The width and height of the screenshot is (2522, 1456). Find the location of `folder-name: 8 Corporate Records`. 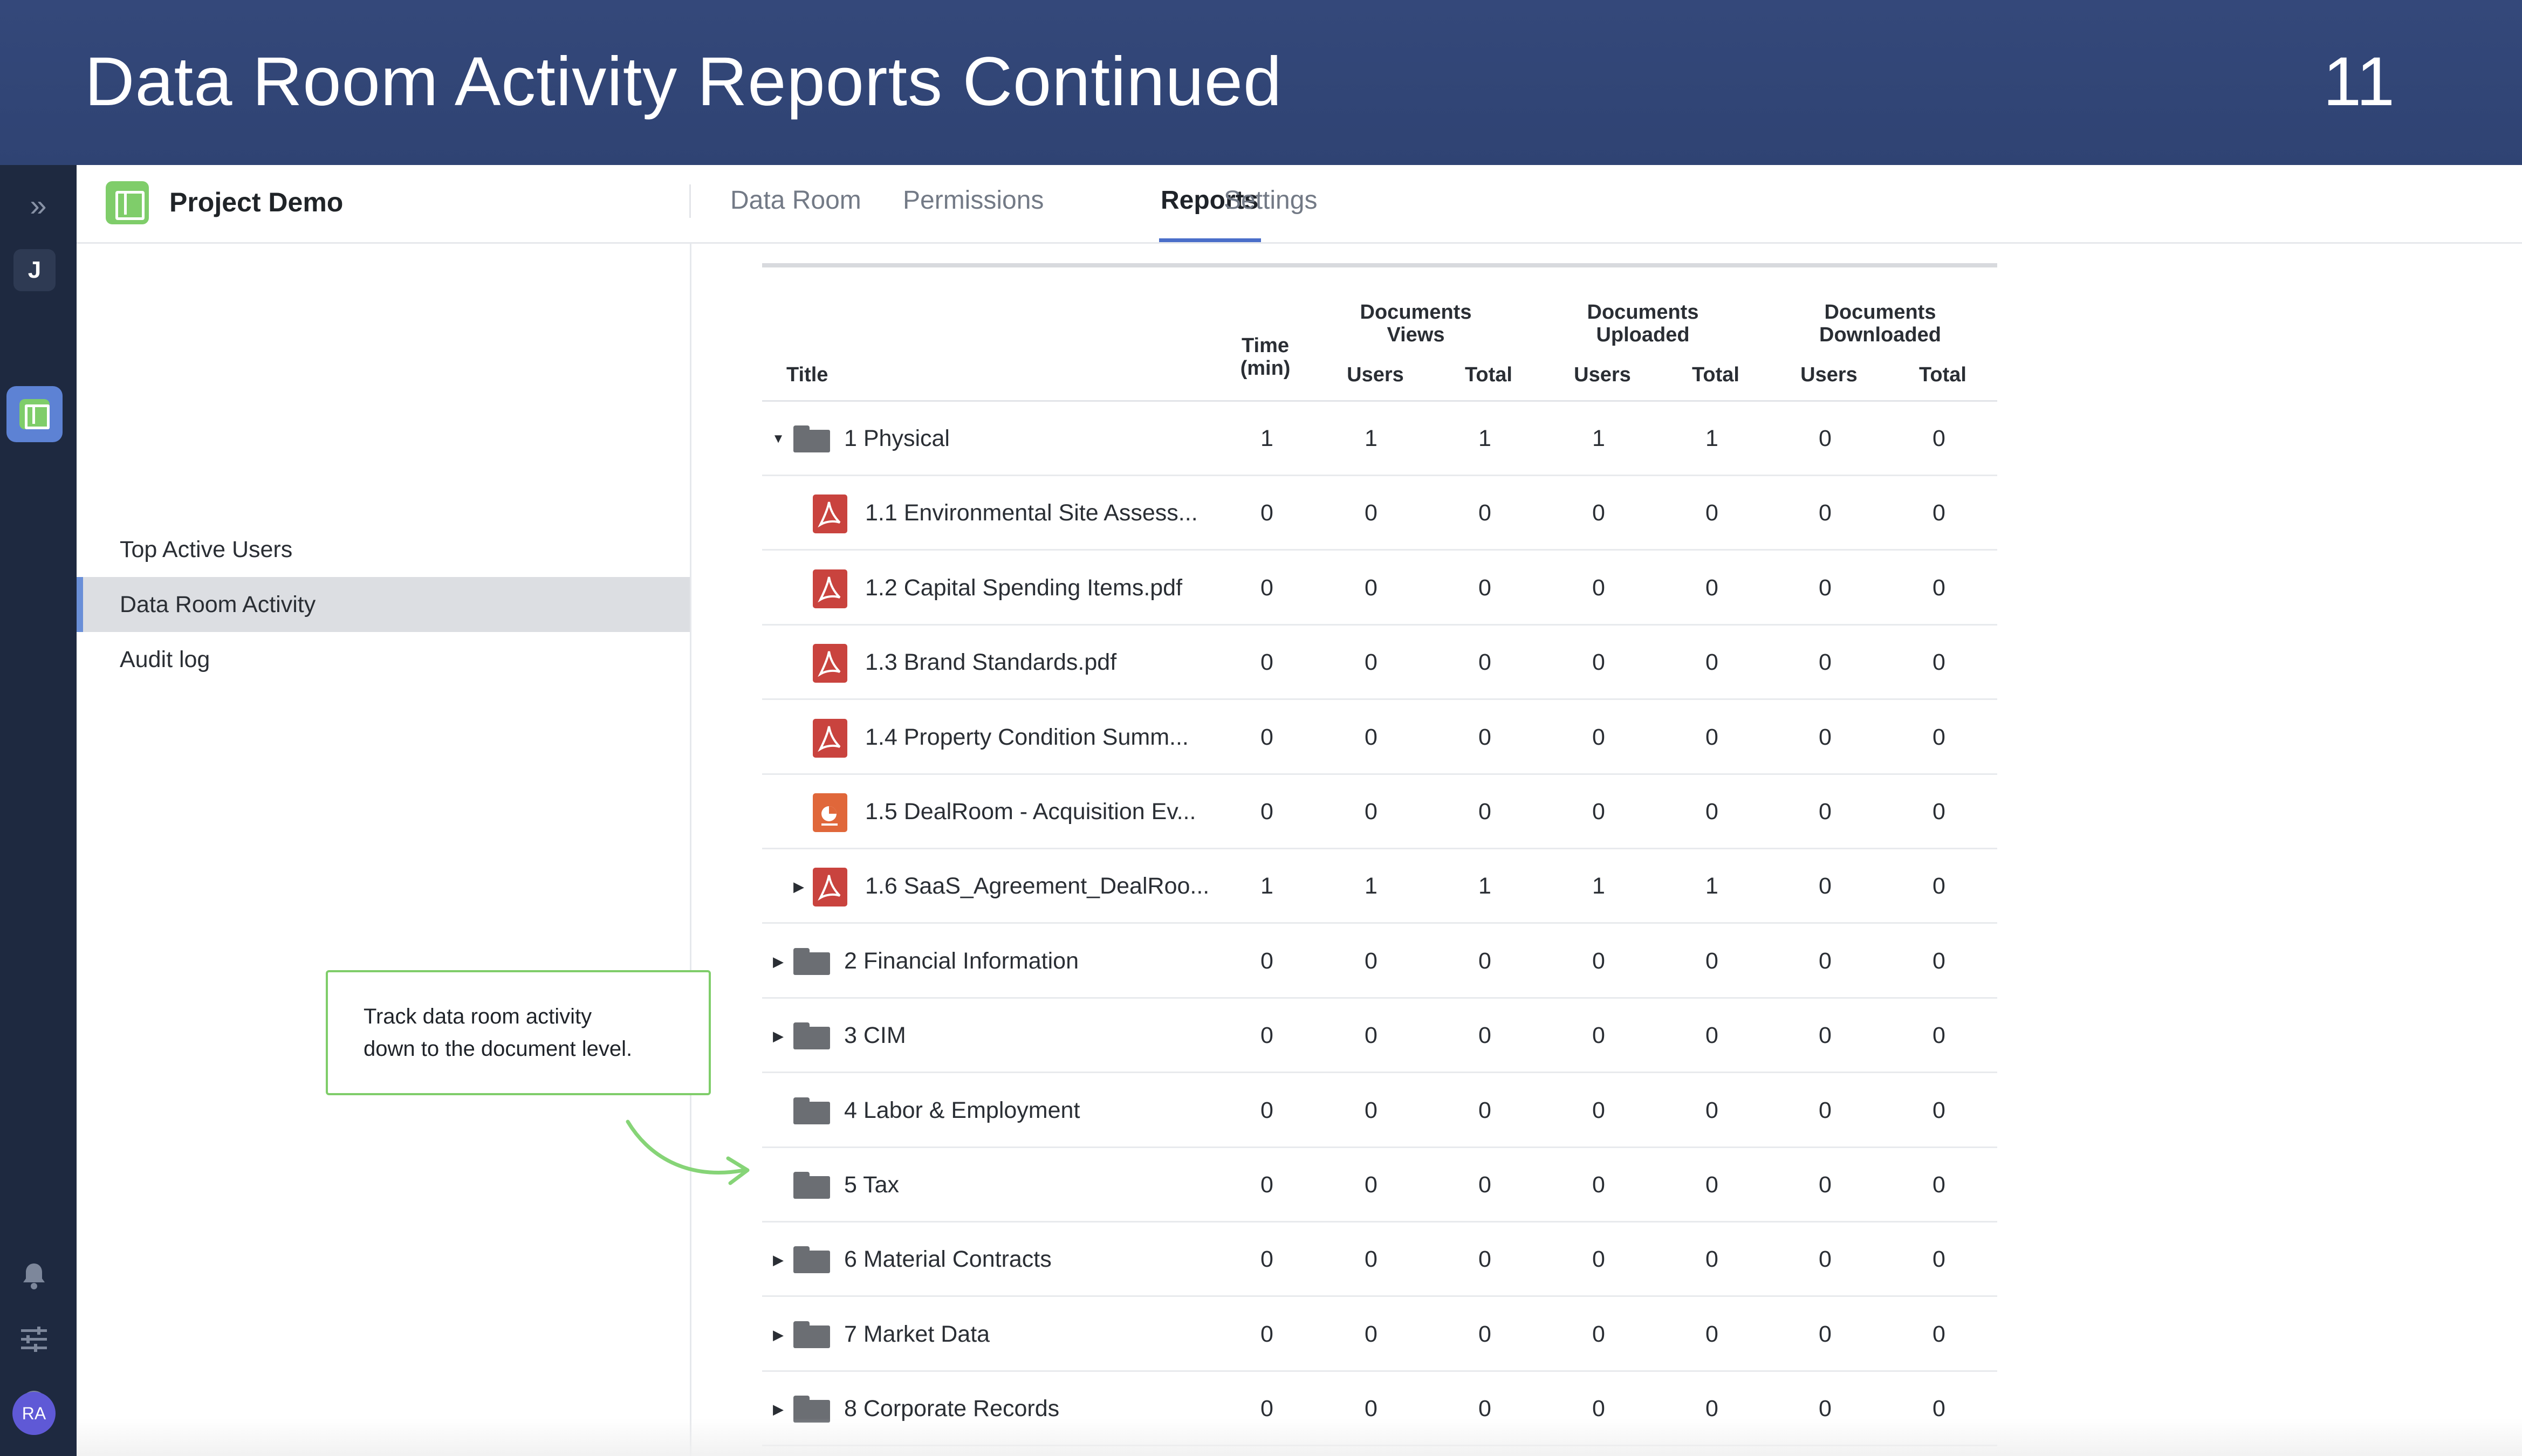

folder-name: 8 Corporate Records is located at coordinates (952, 1409).